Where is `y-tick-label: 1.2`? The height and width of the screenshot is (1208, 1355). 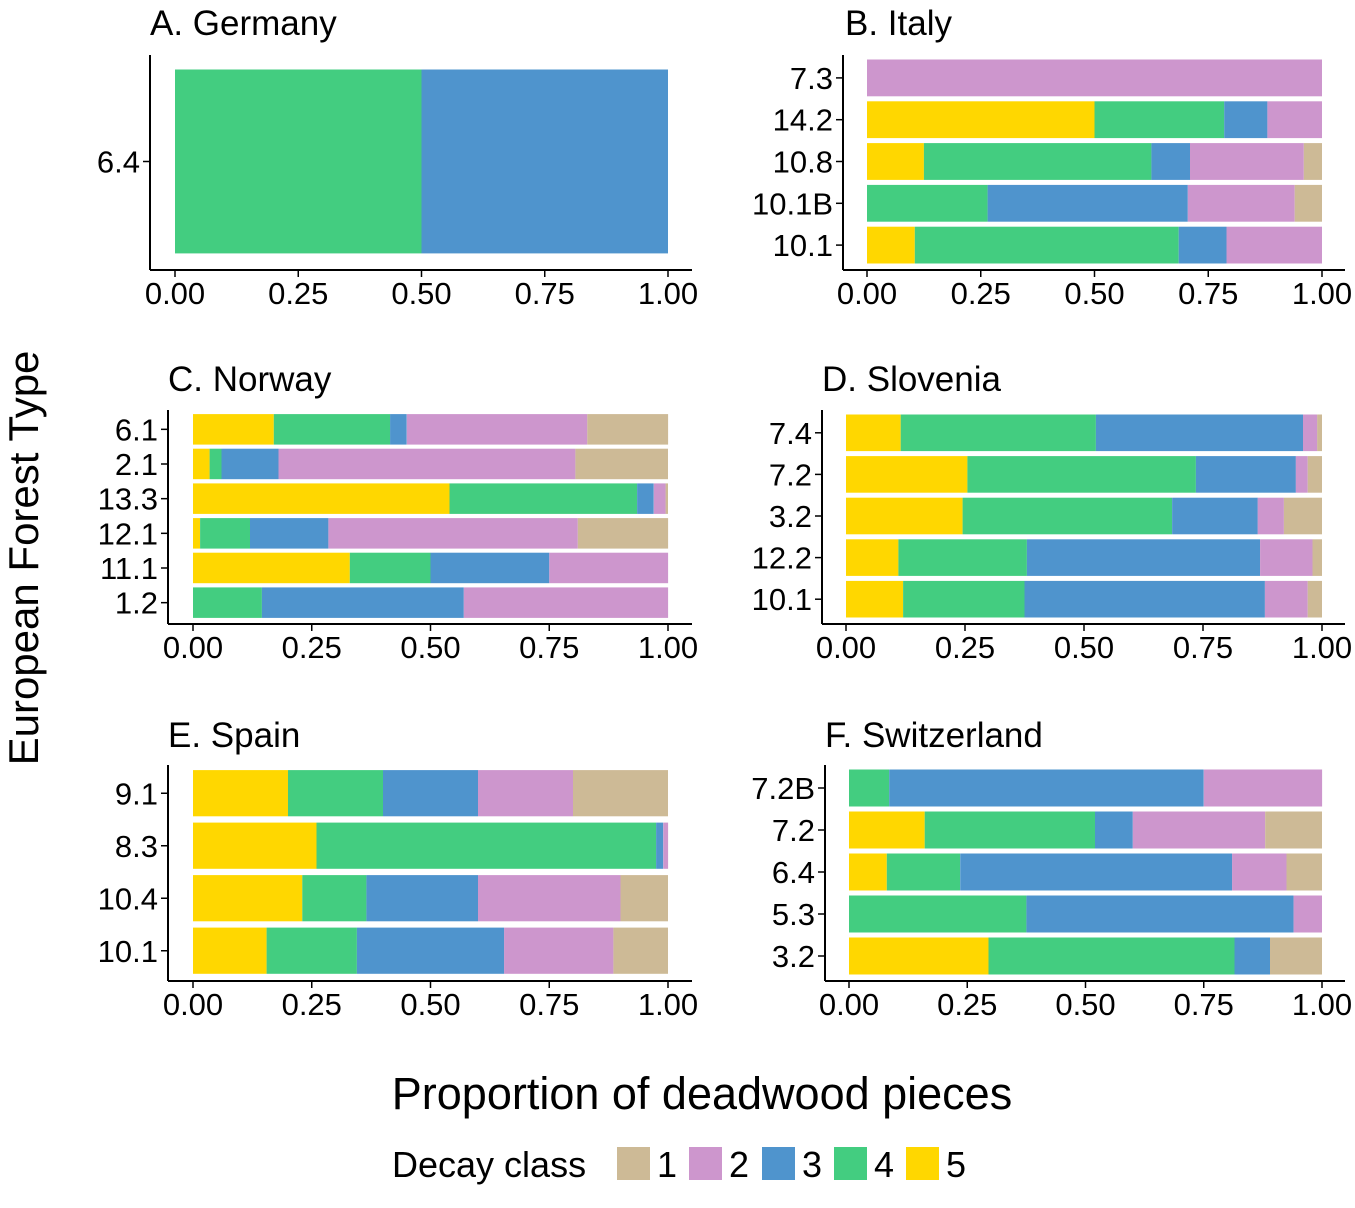 y-tick-label: 1.2 is located at coordinates (136, 603).